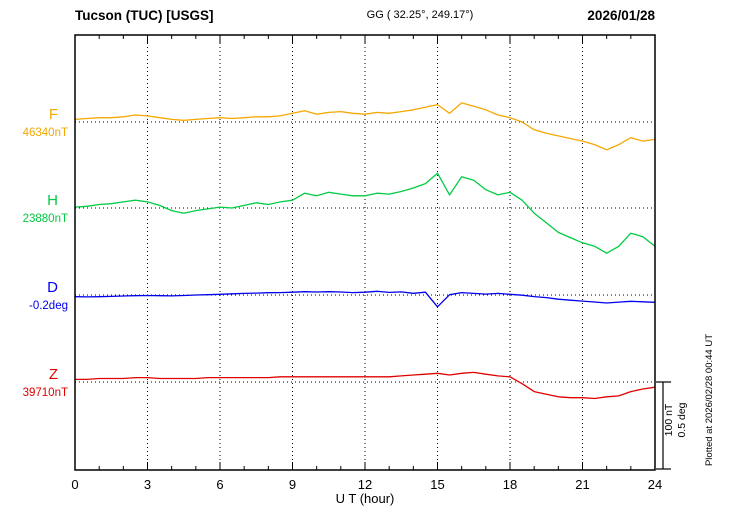 This screenshot has height=520, width=730. What do you see at coordinates (510, 484) in the screenshot?
I see `x-tick-label: 18` at bounding box center [510, 484].